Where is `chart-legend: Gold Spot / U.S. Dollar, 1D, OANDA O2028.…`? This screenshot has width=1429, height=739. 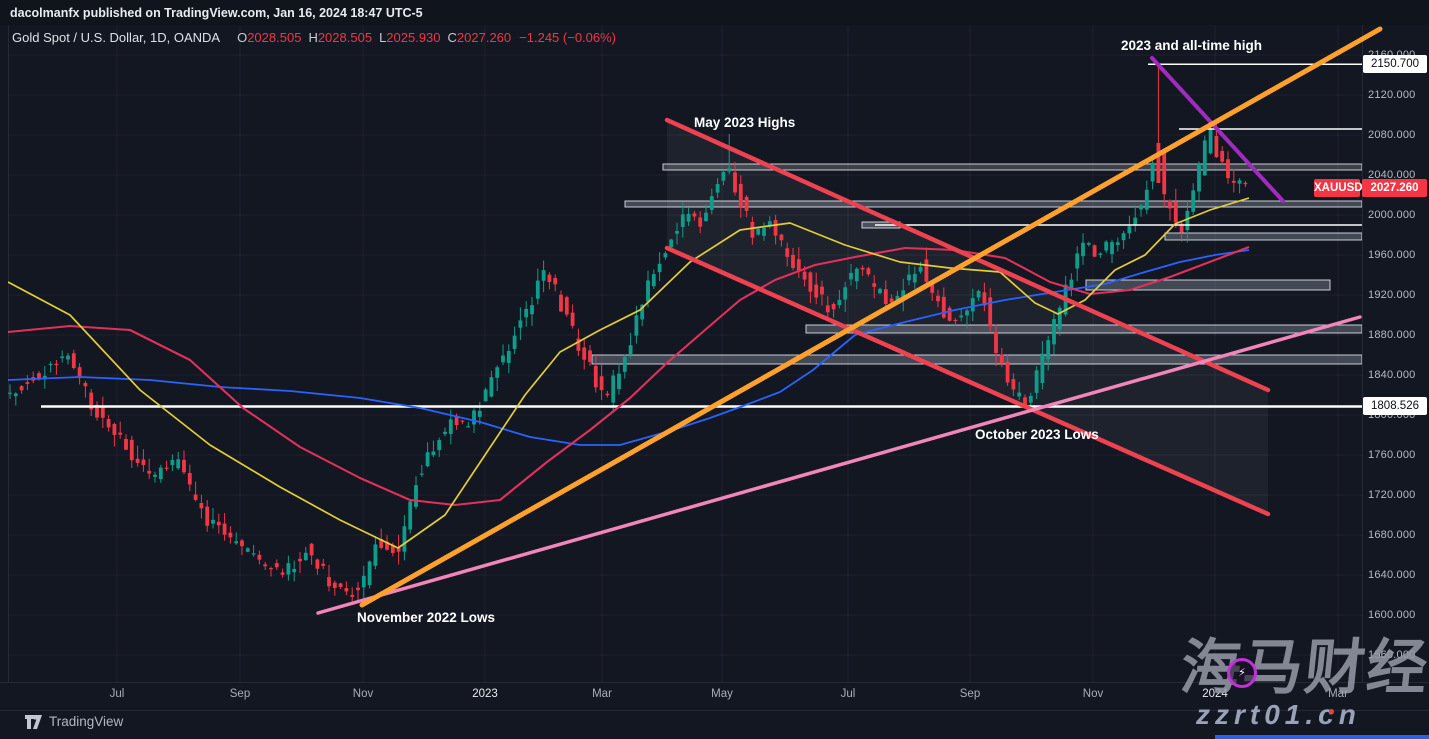
chart-legend: Gold Spot / U.S. Dollar, 1D, OANDA O2028.… is located at coordinates (314, 37).